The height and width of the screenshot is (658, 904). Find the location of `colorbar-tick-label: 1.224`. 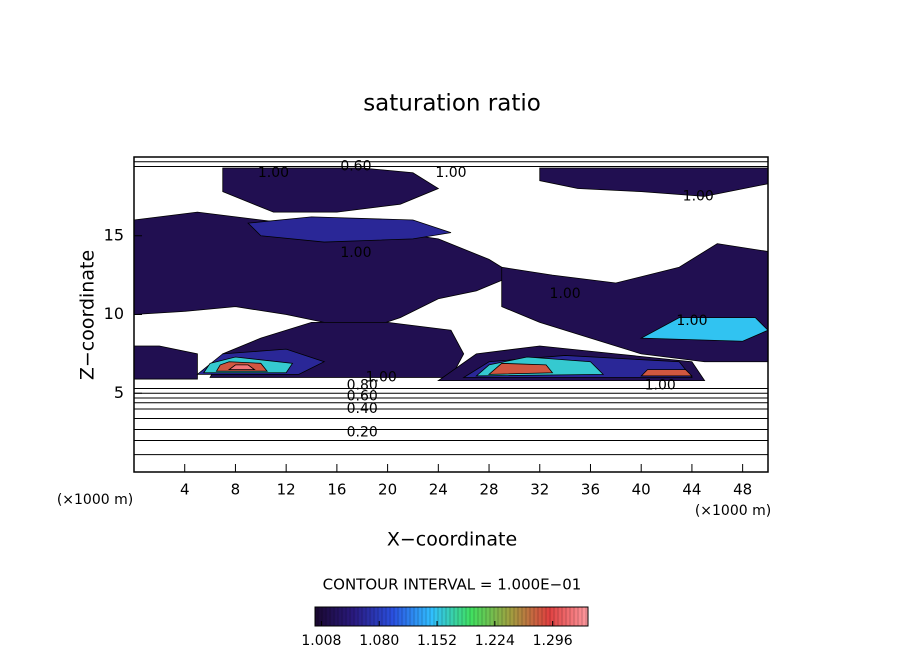

colorbar-tick-label: 1.224 is located at coordinates (495, 641).